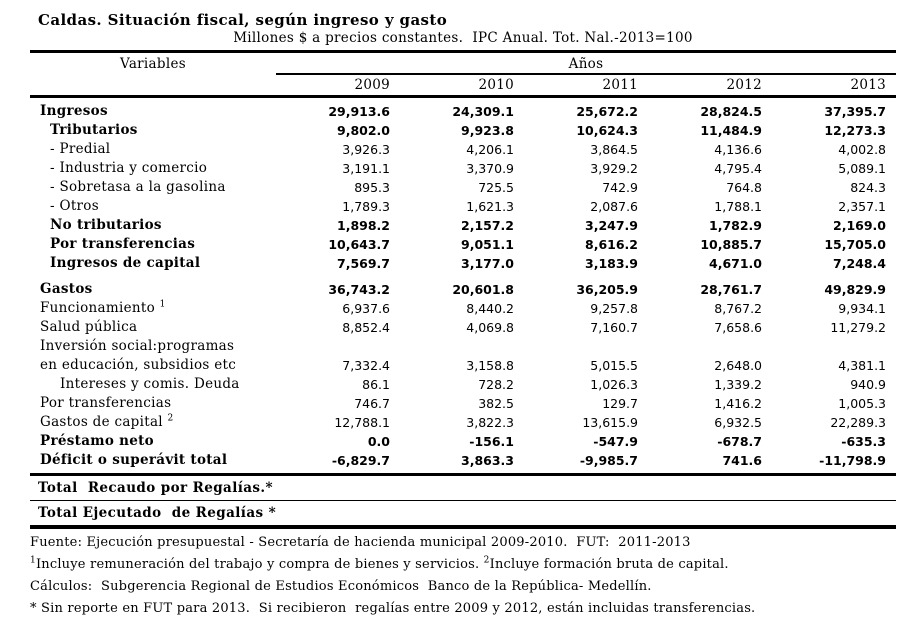 Image resolution: width=912 pixels, height=624 pixels. I want to click on row-label: Gastos de capital 2, so click(107, 421).